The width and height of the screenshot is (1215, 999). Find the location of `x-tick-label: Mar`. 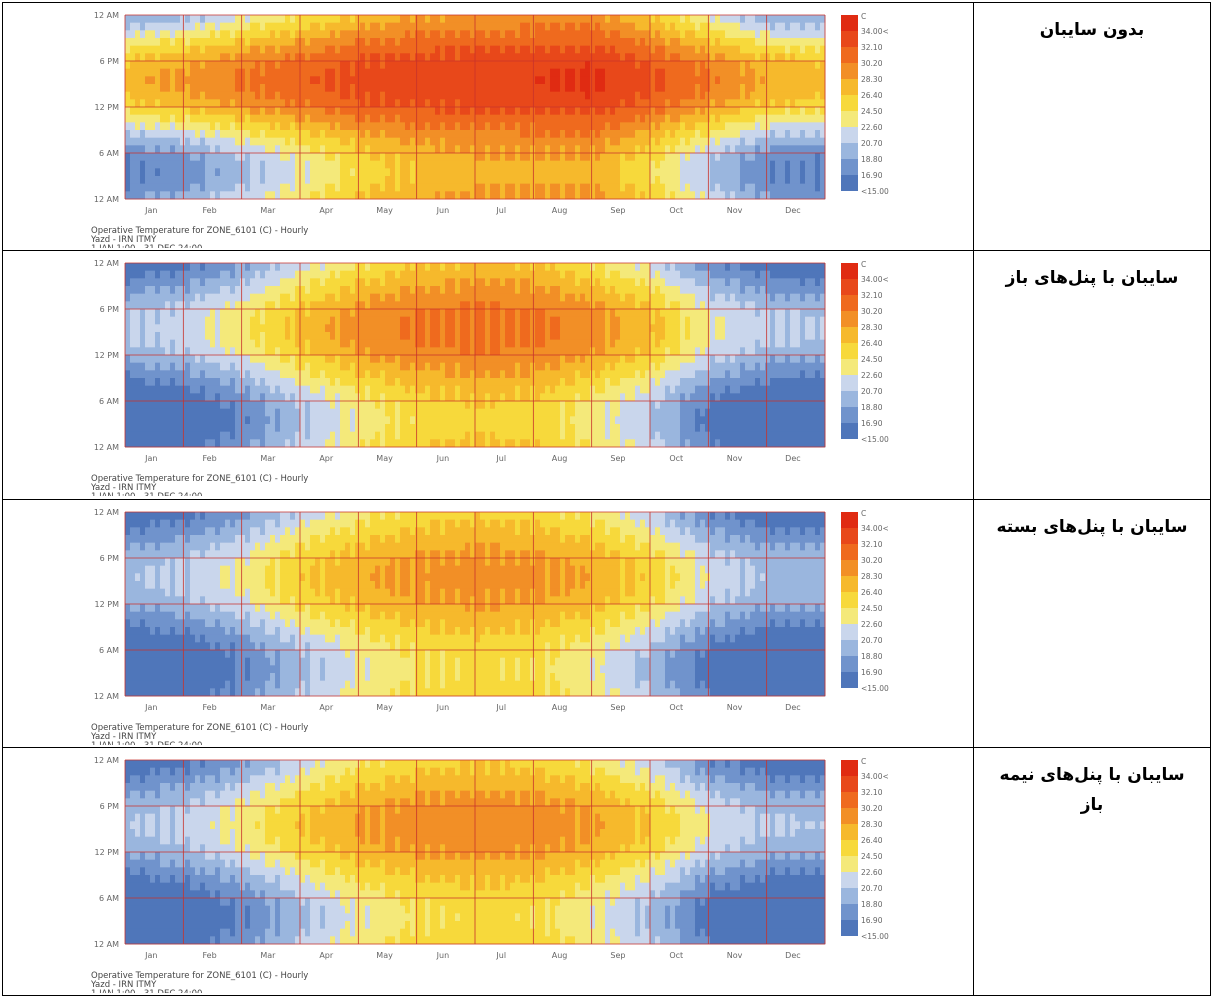

x-tick-label: Mar is located at coordinates (268, 210).